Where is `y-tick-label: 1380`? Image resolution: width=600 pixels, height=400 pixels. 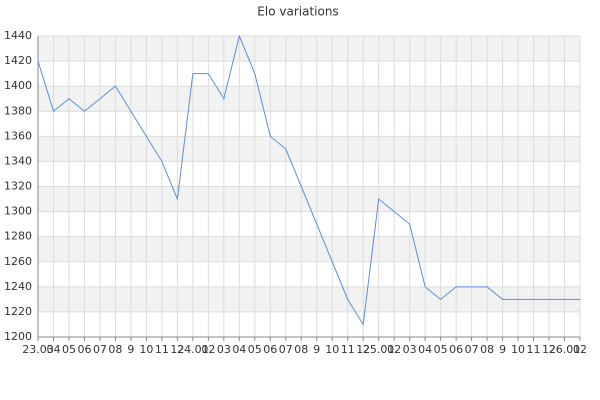
y-tick-label: 1380 is located at coordinates (18, 110).